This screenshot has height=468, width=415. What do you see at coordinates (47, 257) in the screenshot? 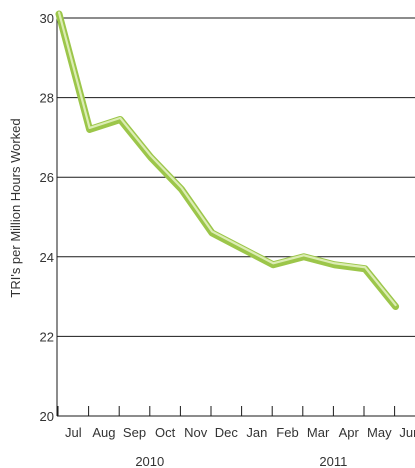
I see `y-tick-label: 24` at bounding box center [47, 257].